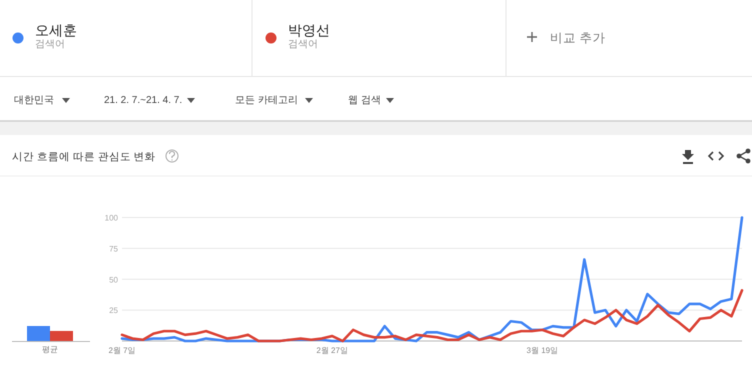  I want to click on text: 웹 검색, so click(364, 100).